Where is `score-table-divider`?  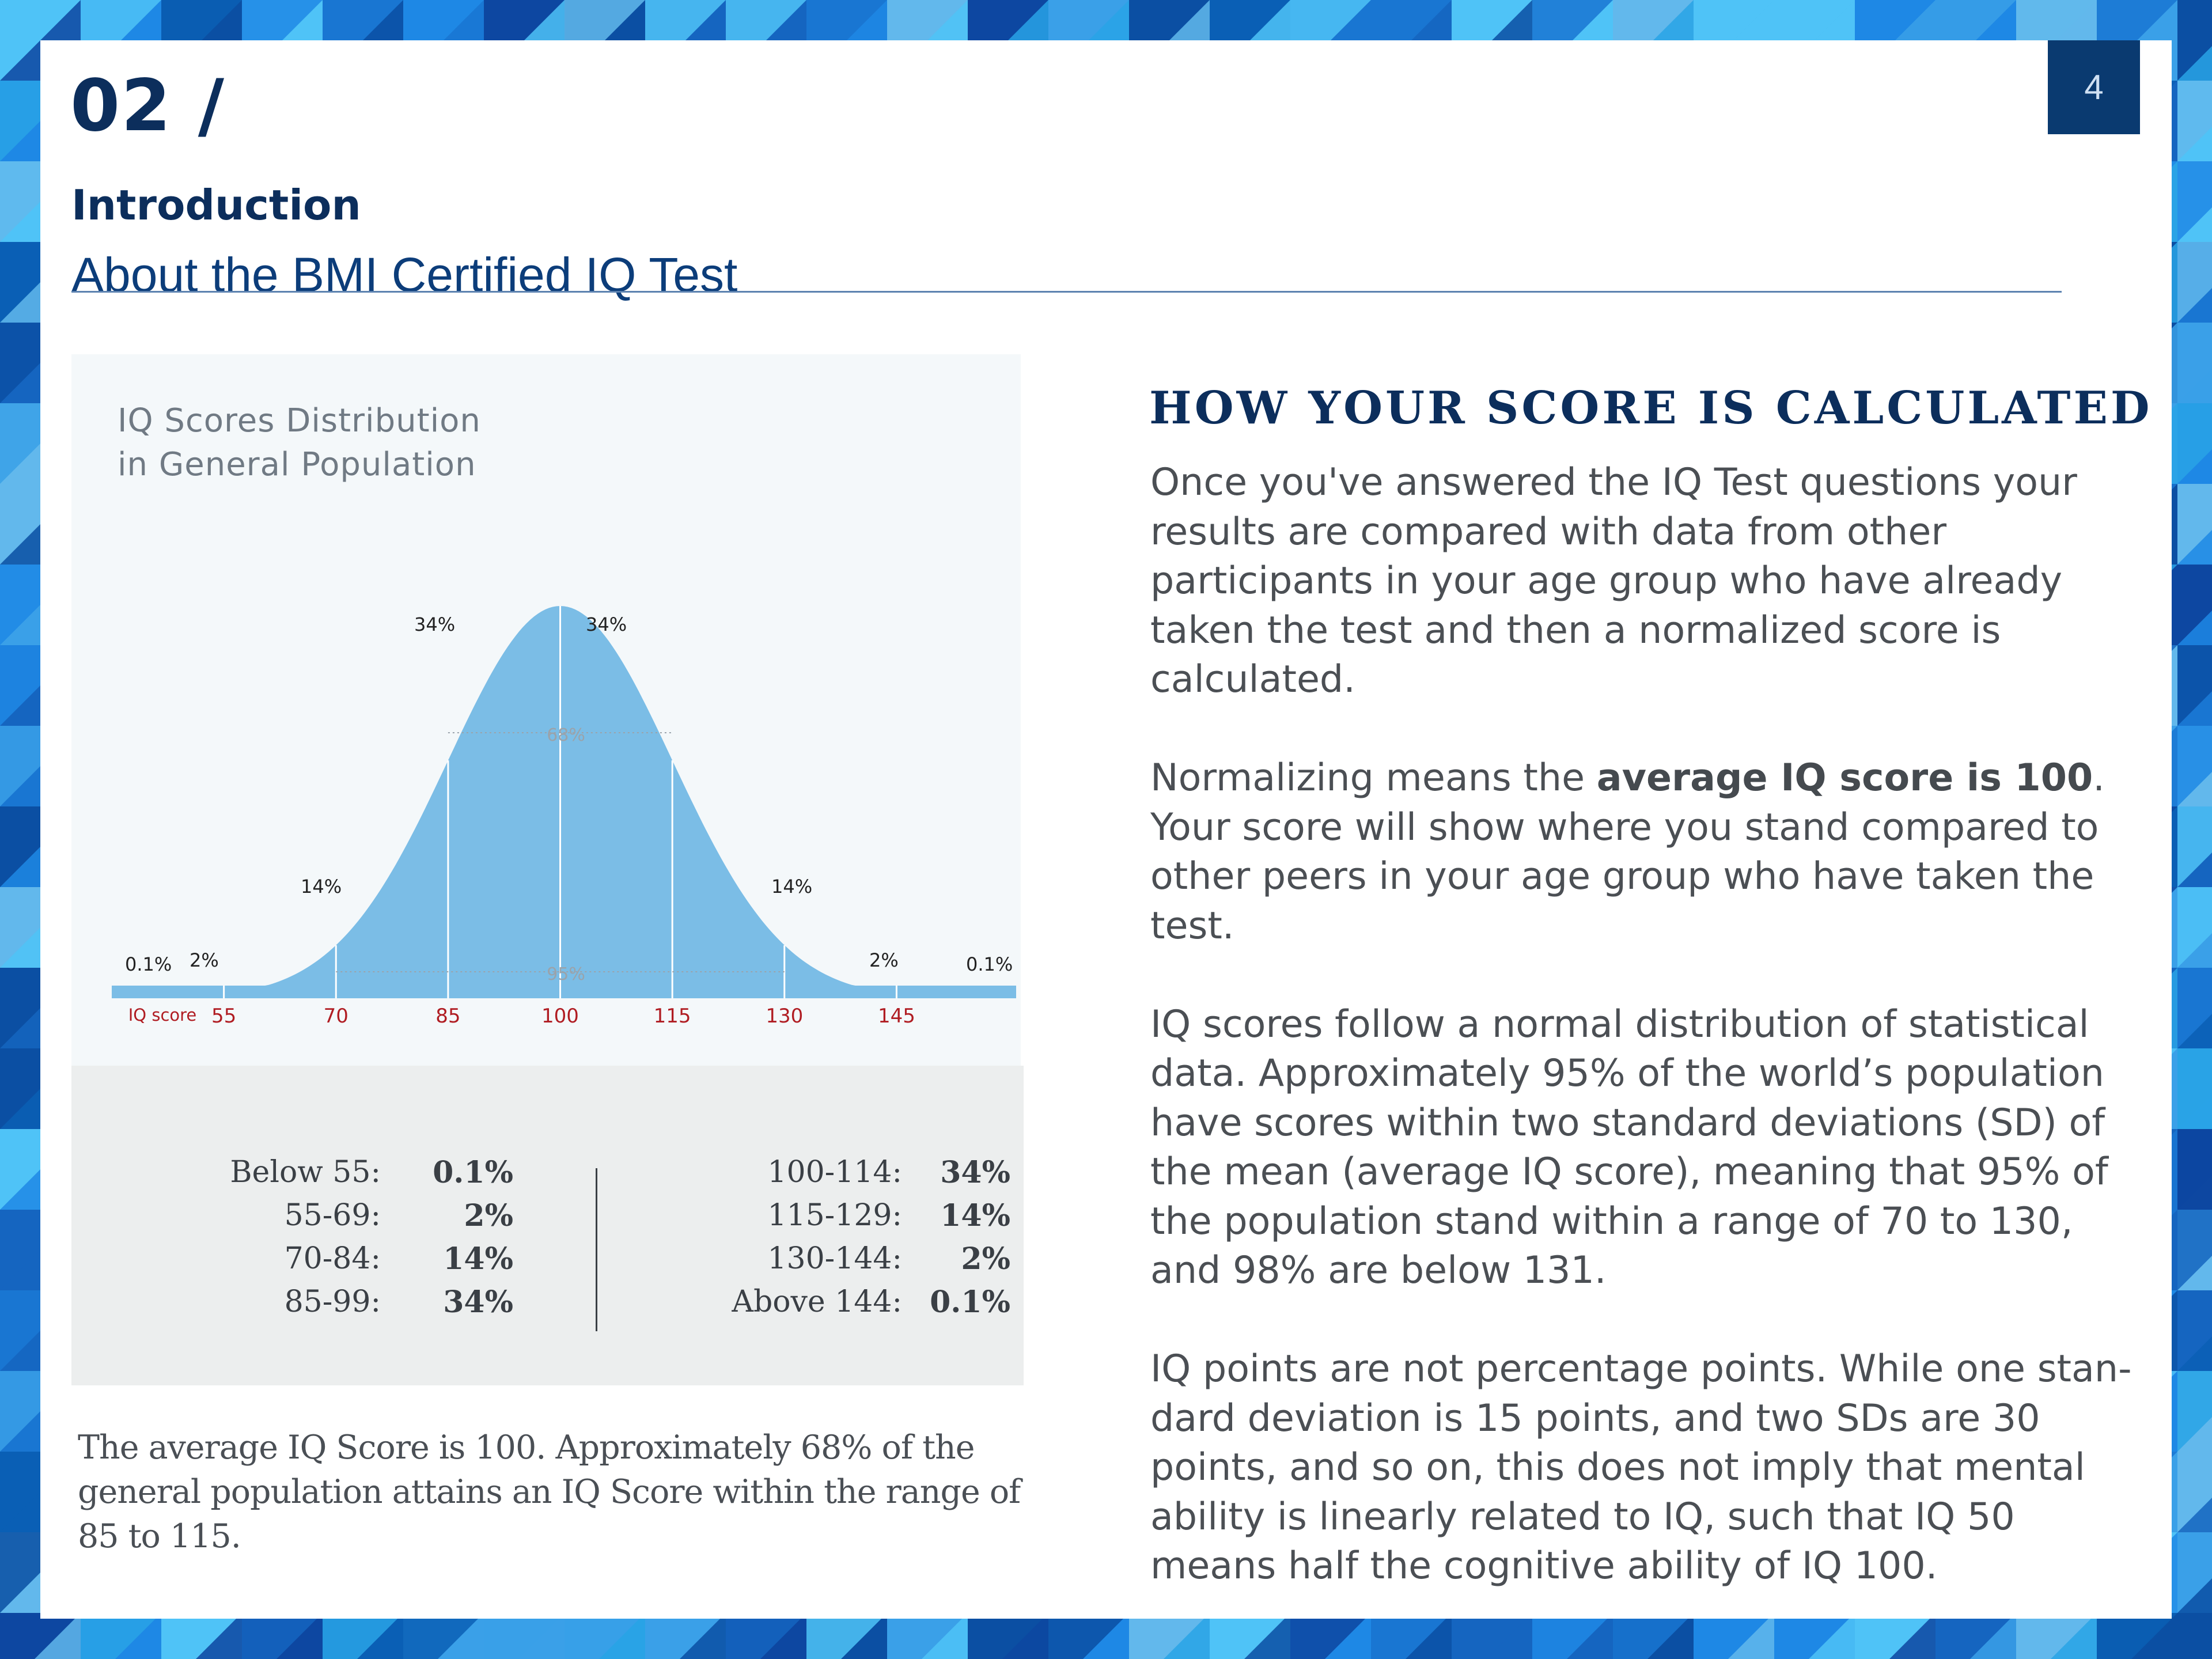
score-table-divider is located at coordinates (596, 1249).